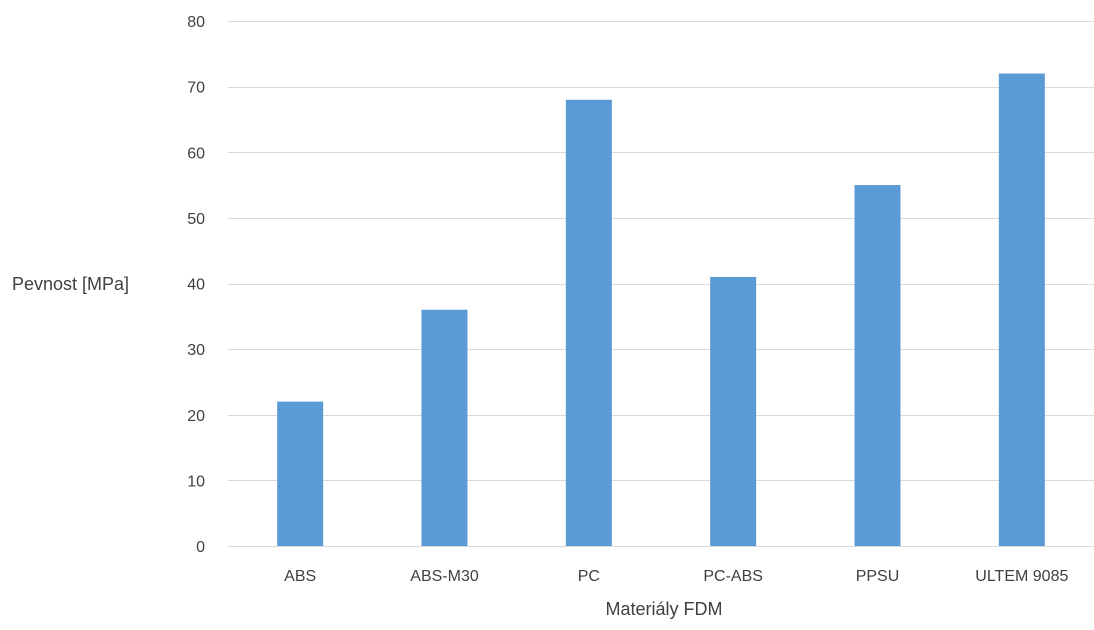  What do you see at coordinates (1021, 576) in the screenshot?
I see `x-tick-label: ULTEM 9085` at bounding box center [1021, 576].